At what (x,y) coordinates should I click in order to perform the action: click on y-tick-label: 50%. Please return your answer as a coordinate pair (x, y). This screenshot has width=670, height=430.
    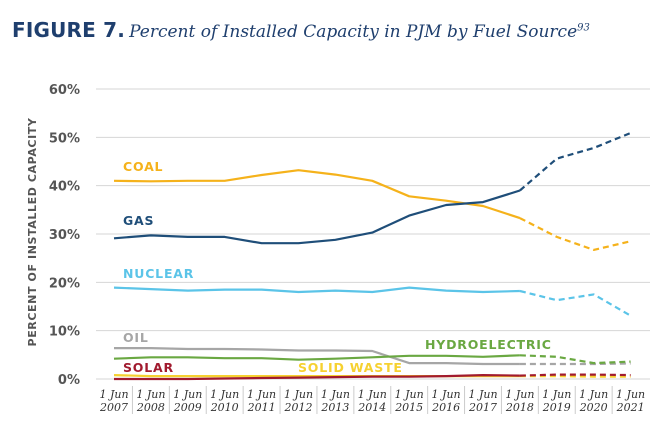
    Looking at the image, I should click on (64, 138).